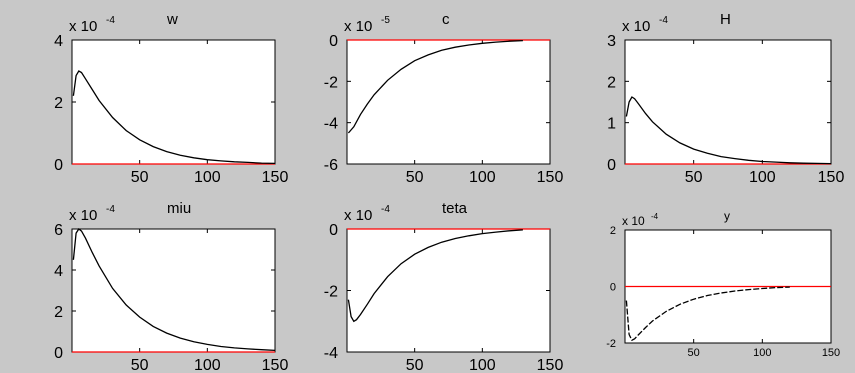 The height and width of the screenshot is (373, 855). What do you see at coordinates (455, 208) in the screenshot?
I see `subplot-title: teta` at bounding box center [455, 208].